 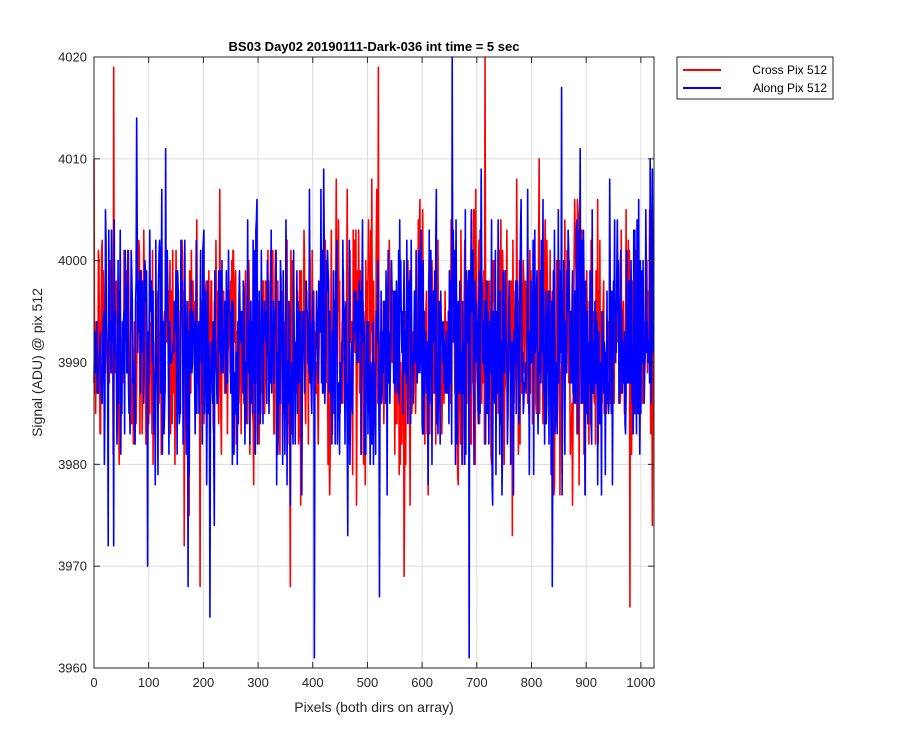 What do you see at coordinates (258, 682) in the screenshot?
I see `x-tick-label: 300` at bounding box center [258, 682].